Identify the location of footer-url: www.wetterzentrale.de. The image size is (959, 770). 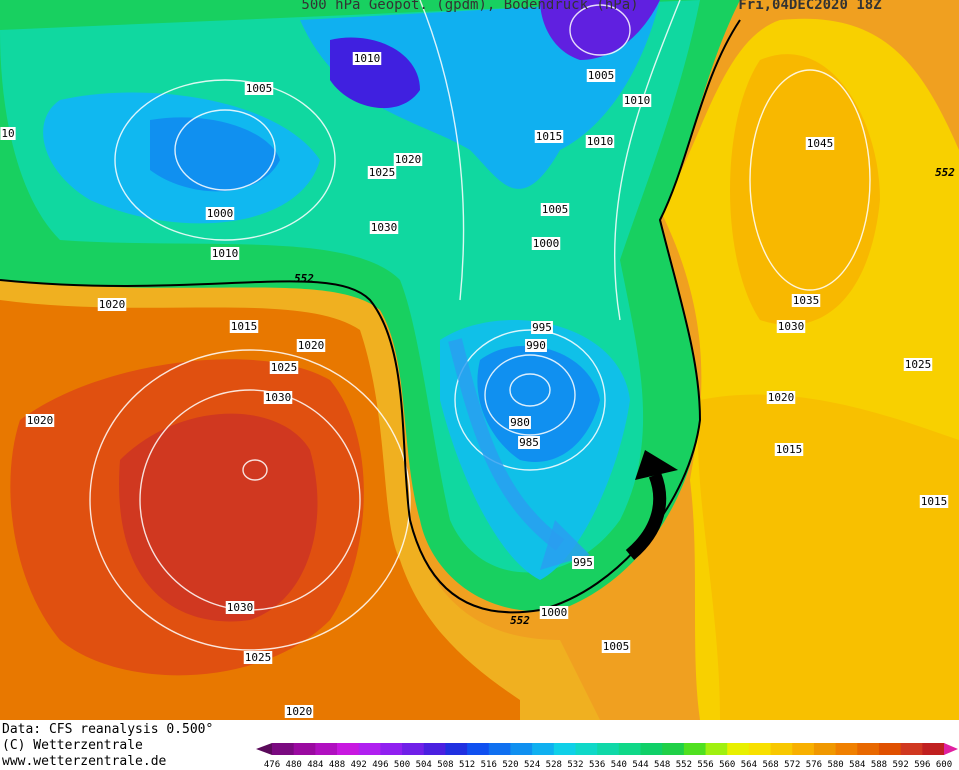
(84, 761).